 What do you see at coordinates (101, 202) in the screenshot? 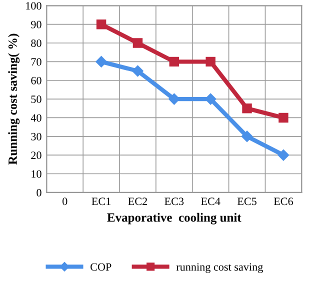
I see `x-tick-label: EC1` at bounding box center [101, 202].